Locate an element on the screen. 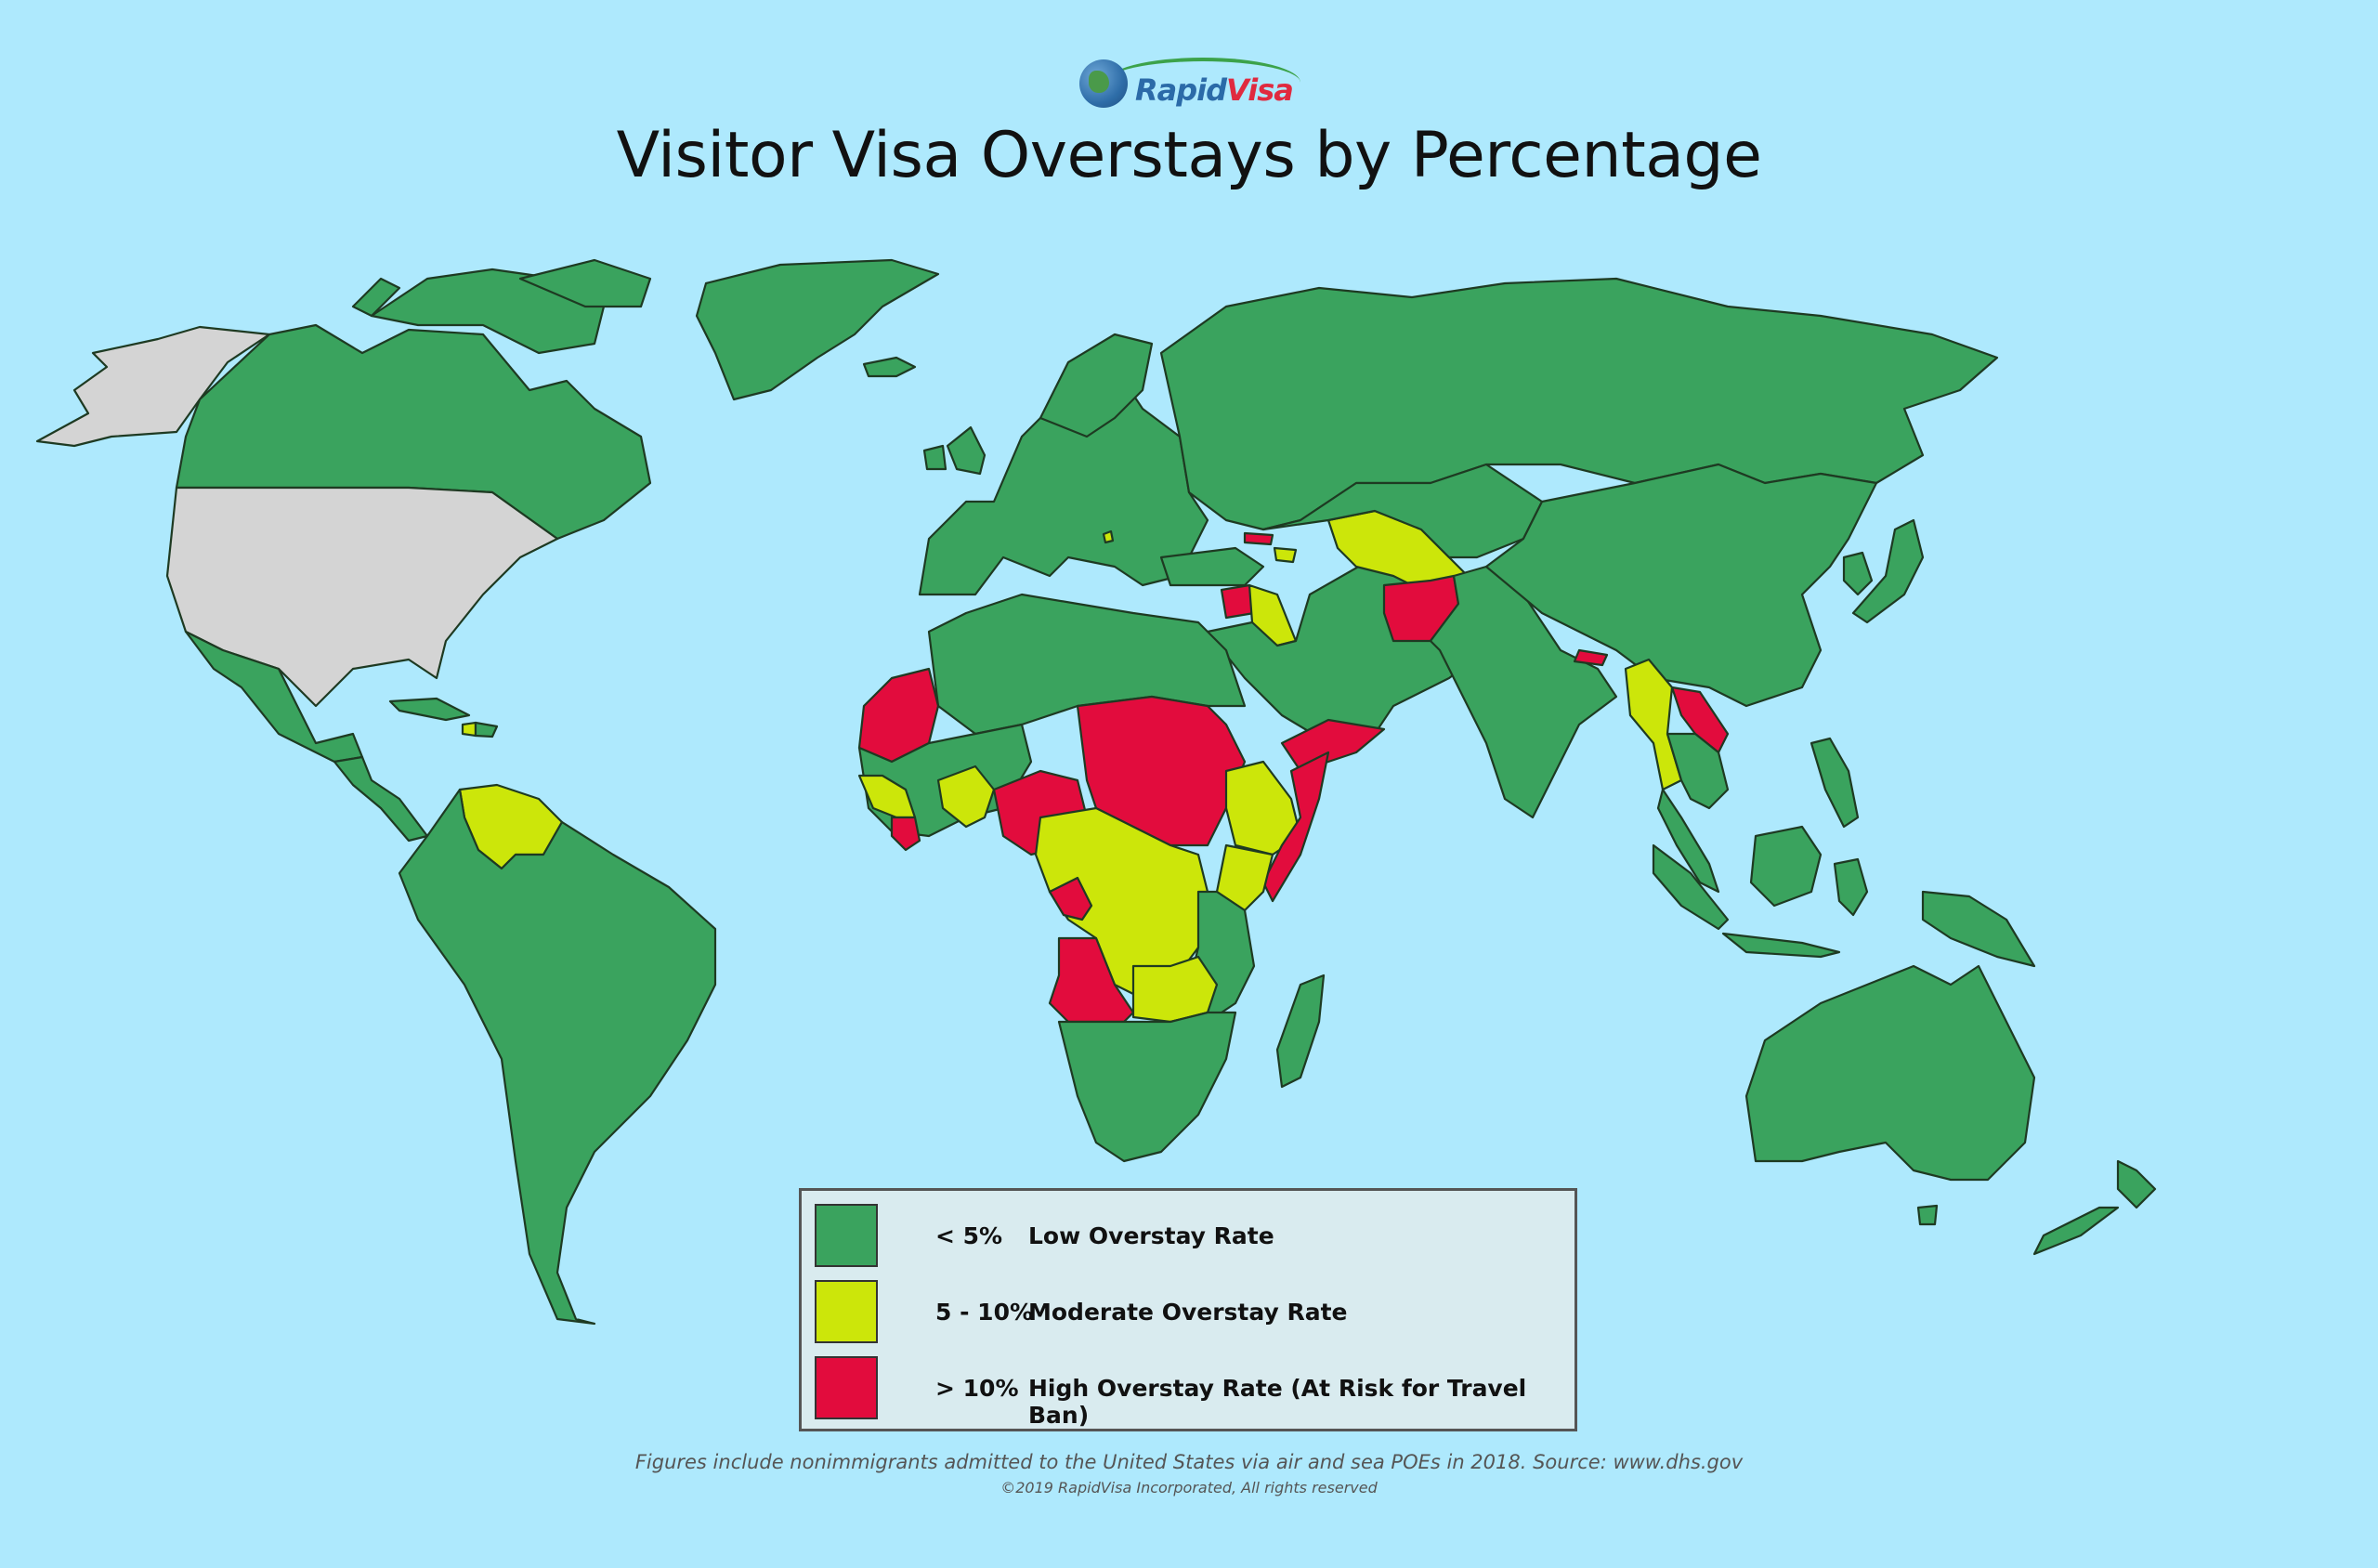  region-madagascar is located at coordinates (1300, 1031).